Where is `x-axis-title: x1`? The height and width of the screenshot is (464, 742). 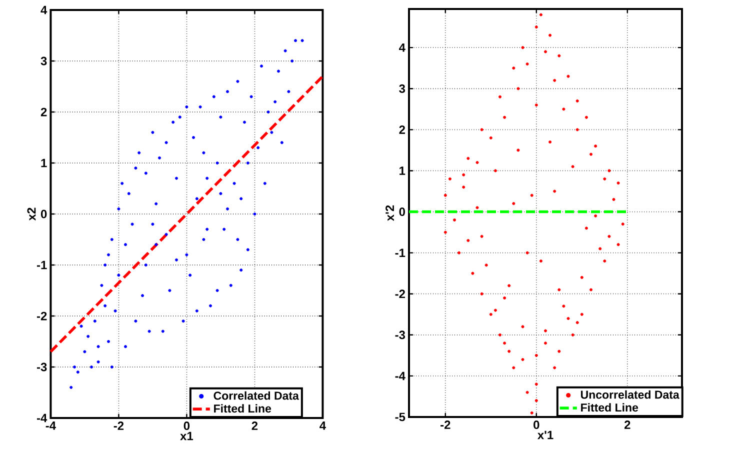
x-axis-title: x1 is located at coordinates (187, 436).